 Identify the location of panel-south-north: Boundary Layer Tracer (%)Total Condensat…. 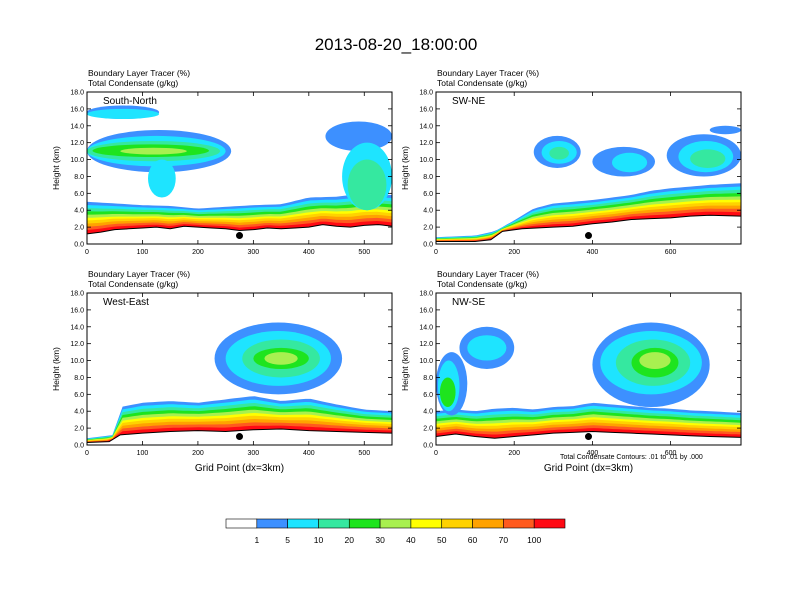
(222, 162).